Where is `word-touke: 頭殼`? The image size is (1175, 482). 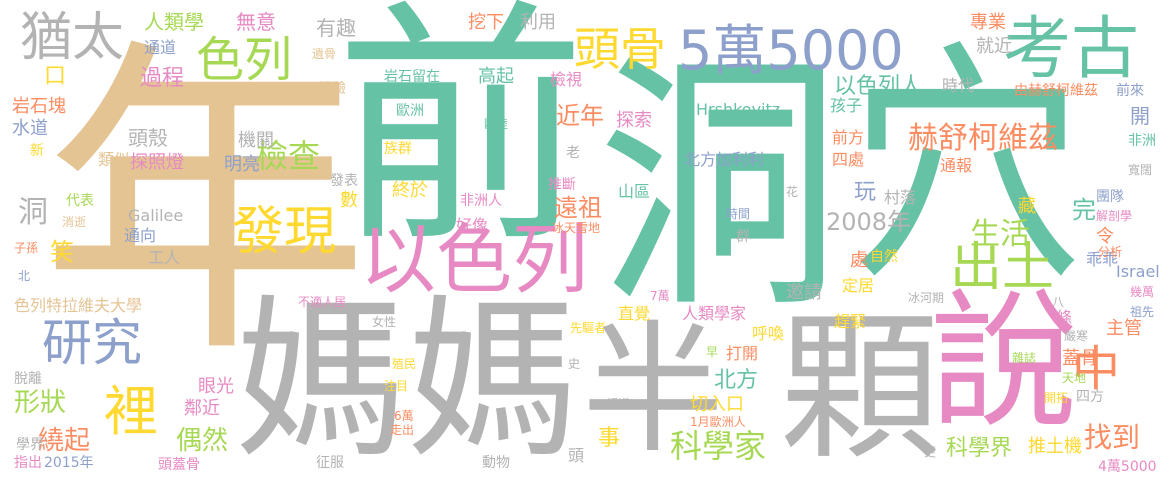
word-touke: 頭殼 is located at coordinates (148, 138).